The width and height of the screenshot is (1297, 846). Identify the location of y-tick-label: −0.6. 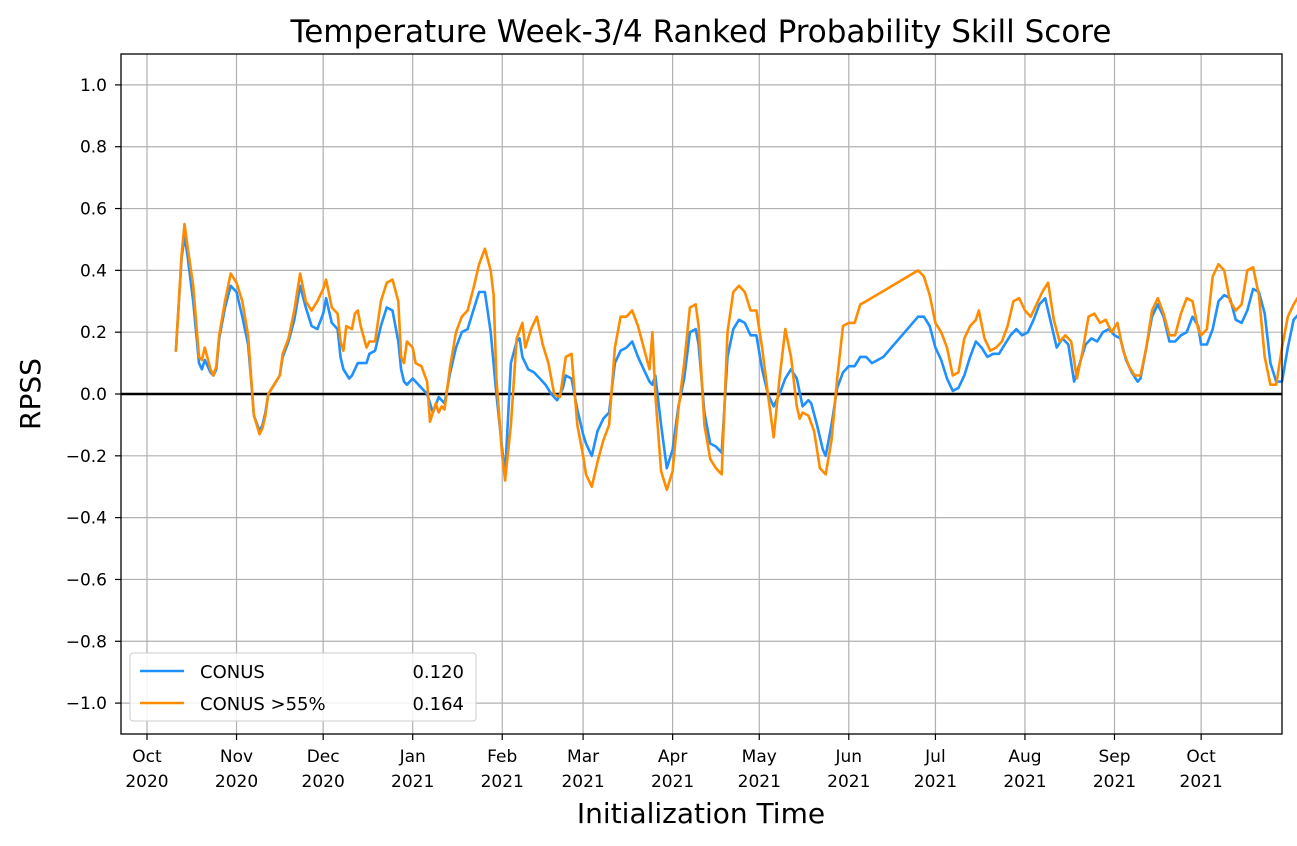
(86, 580).